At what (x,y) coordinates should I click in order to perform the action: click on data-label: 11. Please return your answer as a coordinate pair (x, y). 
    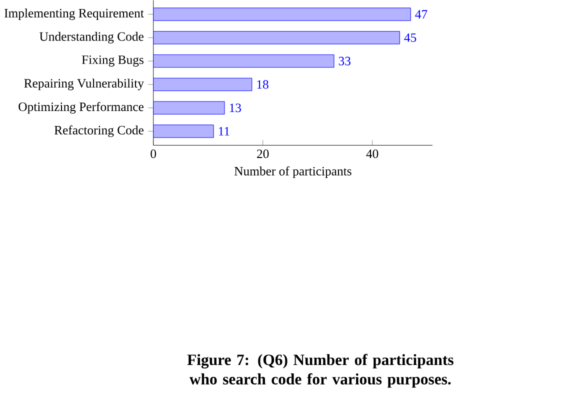
    Looking at the image, I should click on (224, 131).